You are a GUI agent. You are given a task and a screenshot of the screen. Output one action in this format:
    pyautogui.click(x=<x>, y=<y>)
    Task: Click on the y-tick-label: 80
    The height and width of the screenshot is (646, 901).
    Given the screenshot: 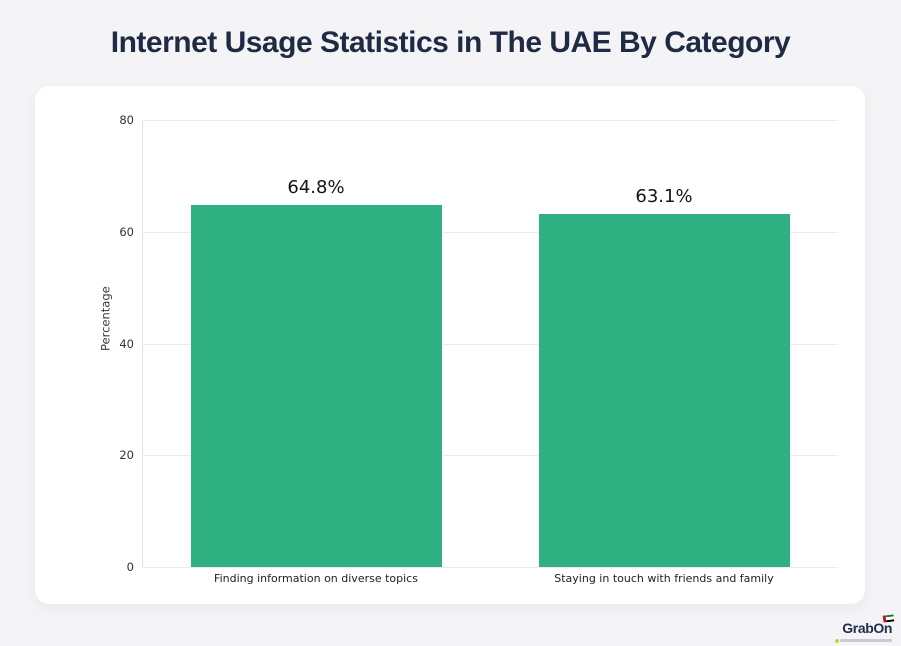 What is the action you would take?
    pyautogui.click(x=126, y=120)
    